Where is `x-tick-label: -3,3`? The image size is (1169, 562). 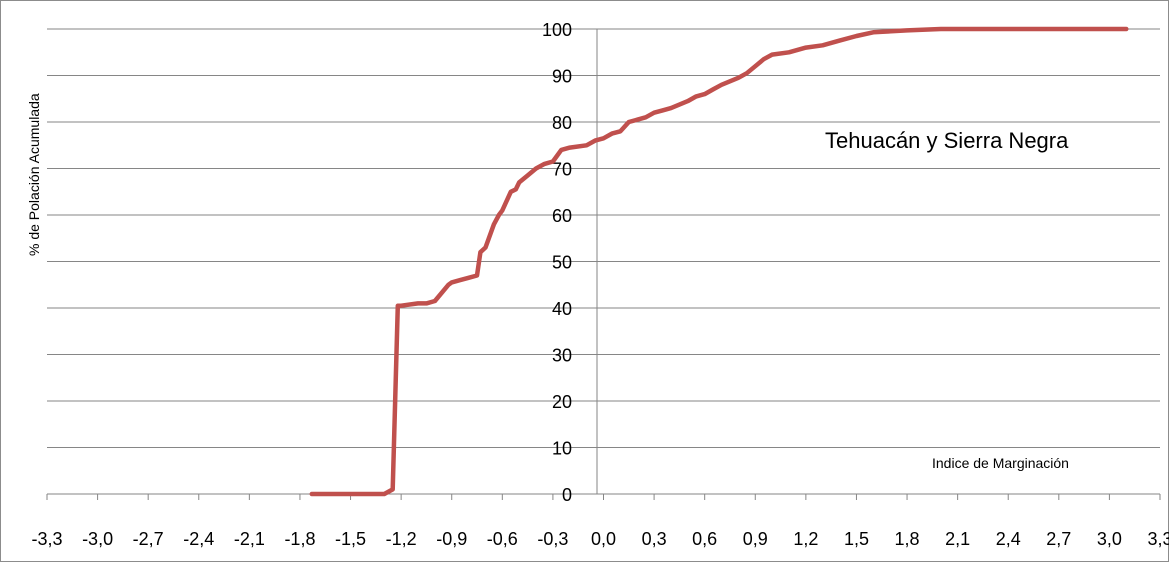 x-tick-label: -3,3 is located at coordinates (46, 539).